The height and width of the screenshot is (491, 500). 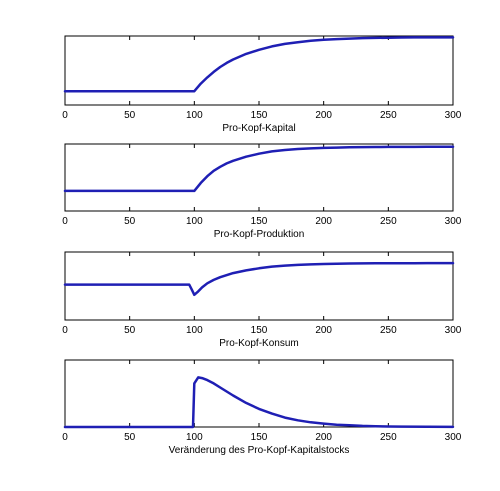 What do you see at coordinates (259, 450) in the screenshot?
I see `x-axis-label: Veränderung des Pro-Kopf-Kapitalstocks` at bounding box center [259, 450].